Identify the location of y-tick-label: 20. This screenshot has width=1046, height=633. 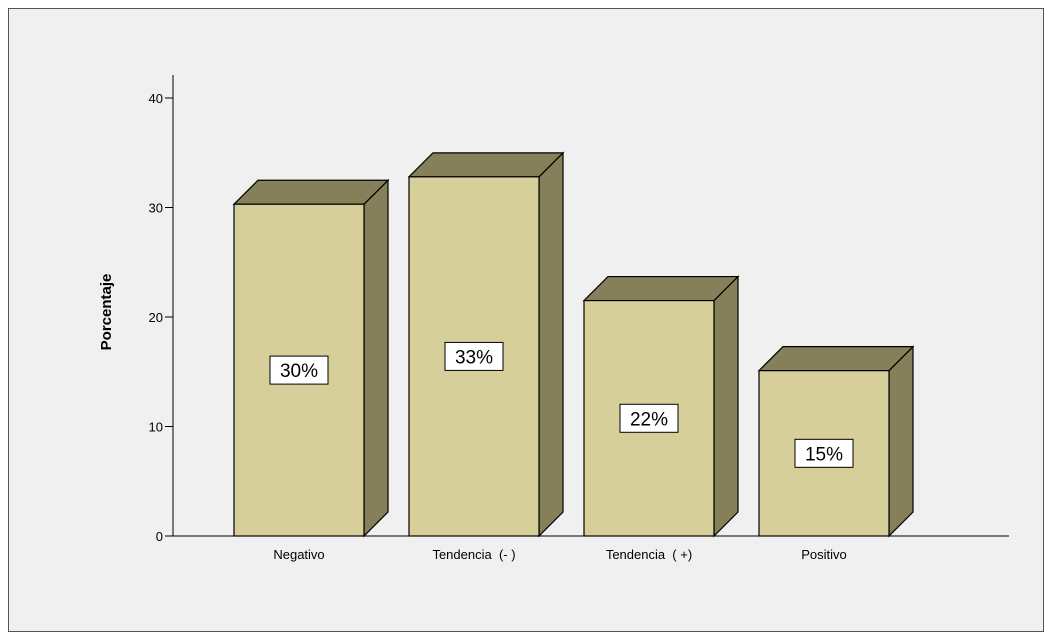
(156, 317).